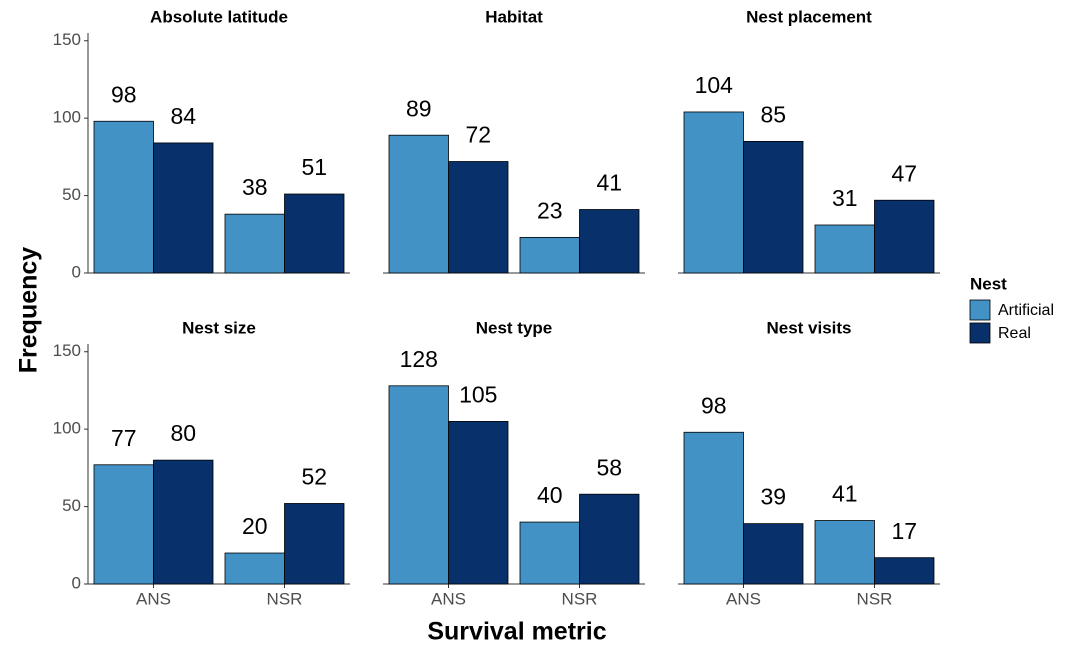  Describe the element at coordinates (809, 16) in the screenshot. I see `panel-title: Nest placement` at that location.